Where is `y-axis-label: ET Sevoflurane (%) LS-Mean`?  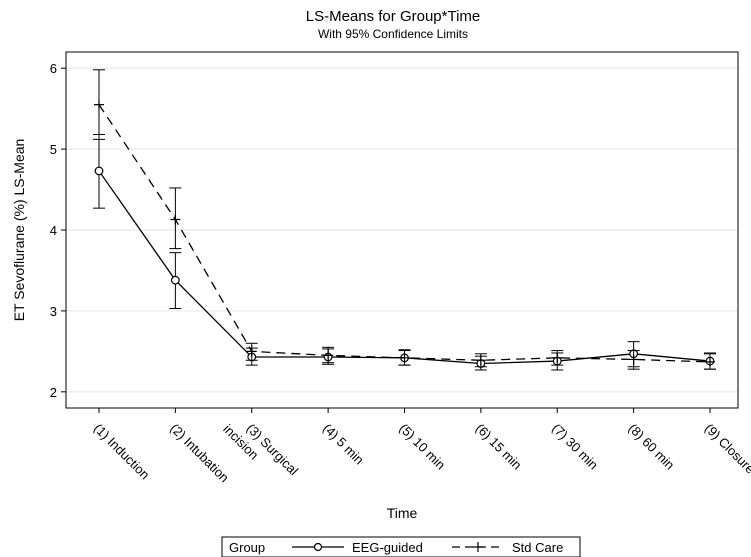
y-axis-label: ET Sevoflurane (%) LS-Mean is located at coordinates (19, 230).